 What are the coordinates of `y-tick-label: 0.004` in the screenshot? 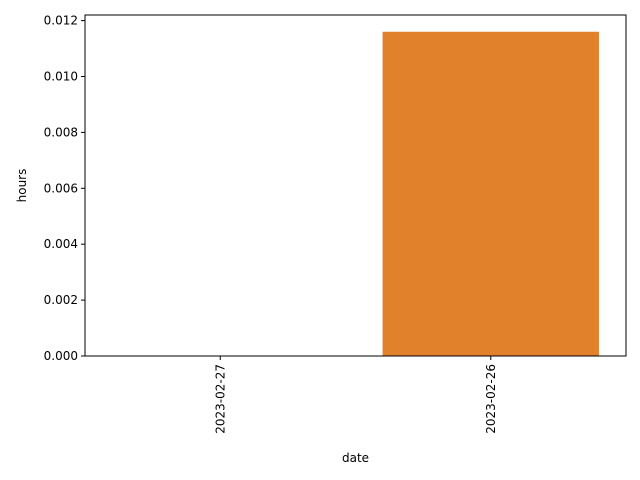 It's located at (61, 244).